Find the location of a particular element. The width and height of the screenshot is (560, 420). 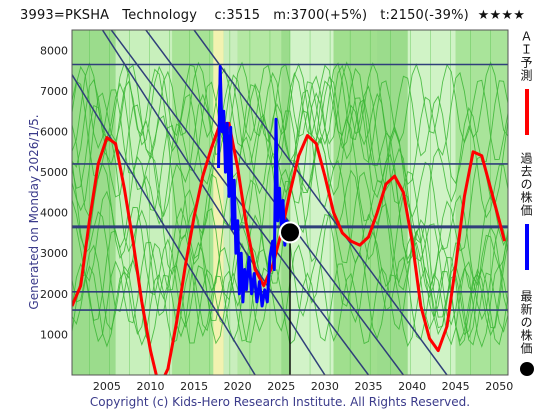

legend-ai-forecast: ＡＩ予測 is located at coordinates (526, 82).